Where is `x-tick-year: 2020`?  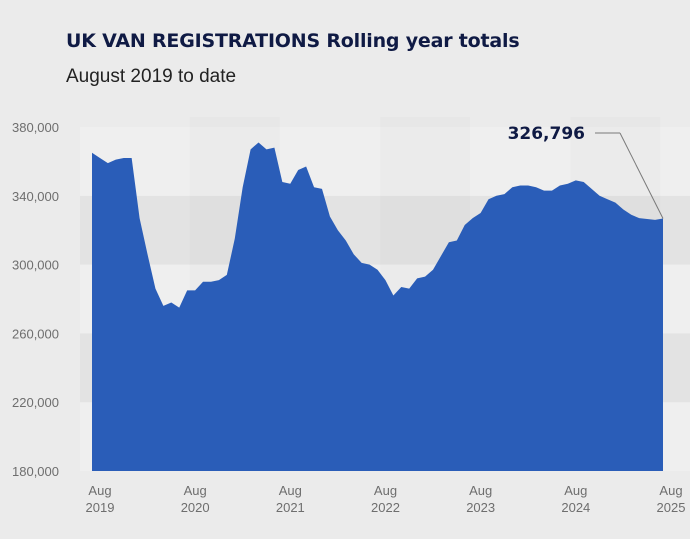 x-tick-year: 2020 is located at coordinates (195, 507).